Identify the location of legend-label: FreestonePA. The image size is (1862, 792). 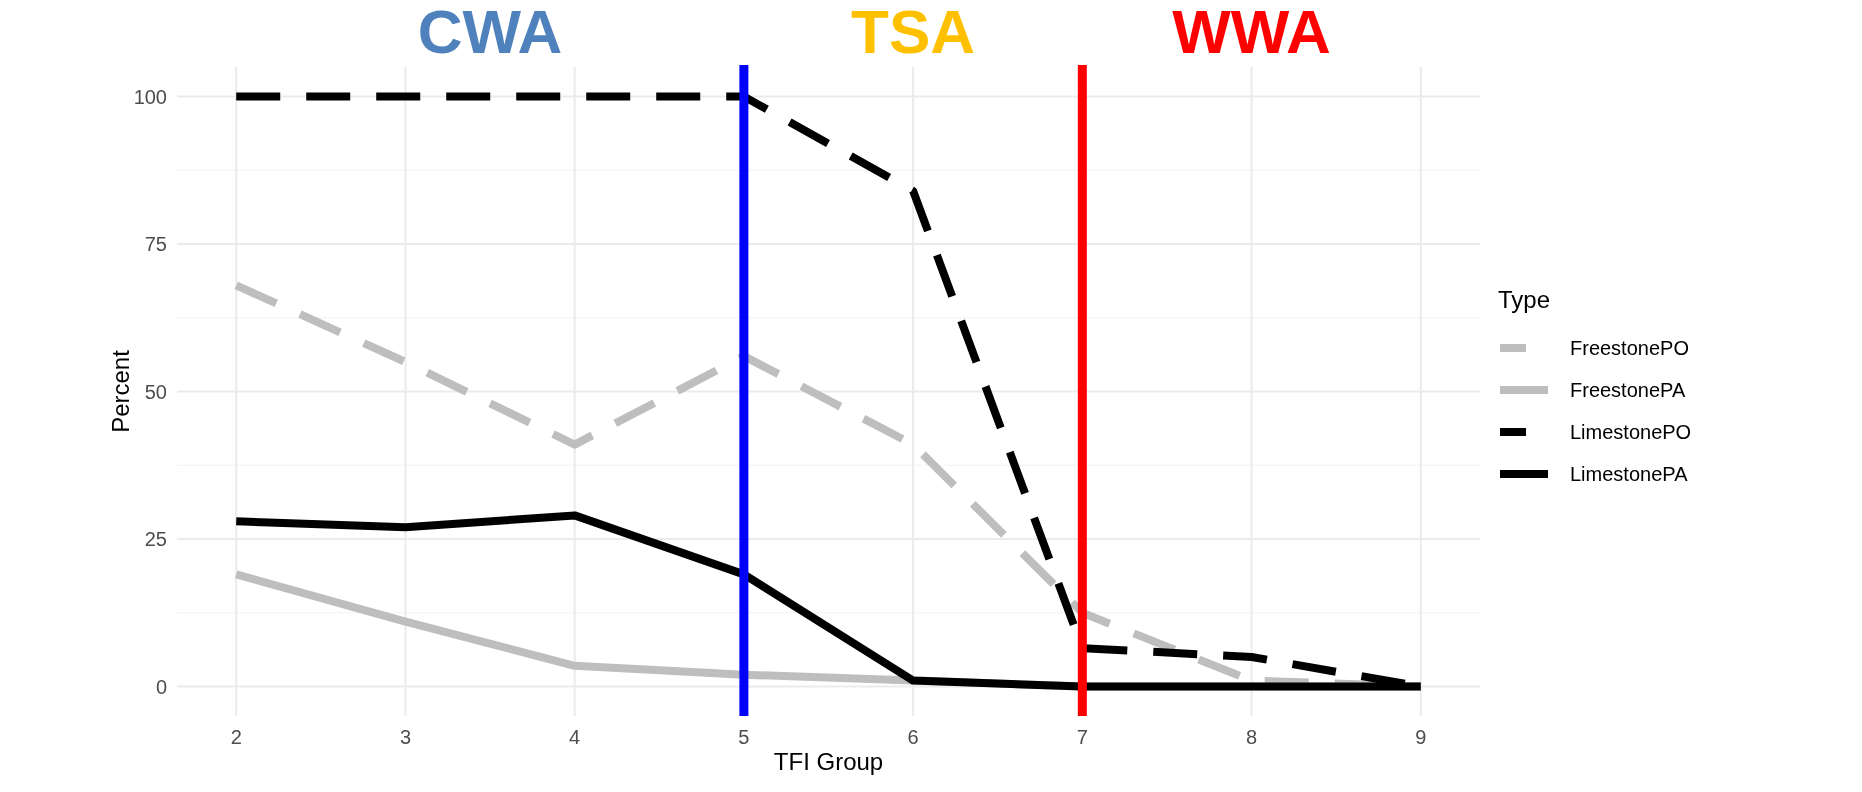
(1628, 390).